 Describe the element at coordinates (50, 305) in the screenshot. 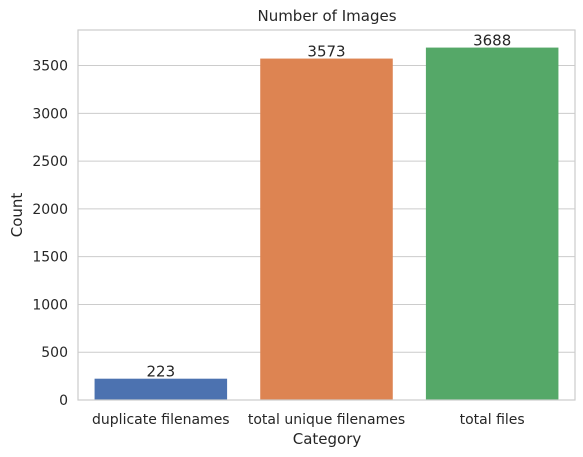

I see `y-tick-label: 1000` at that location.